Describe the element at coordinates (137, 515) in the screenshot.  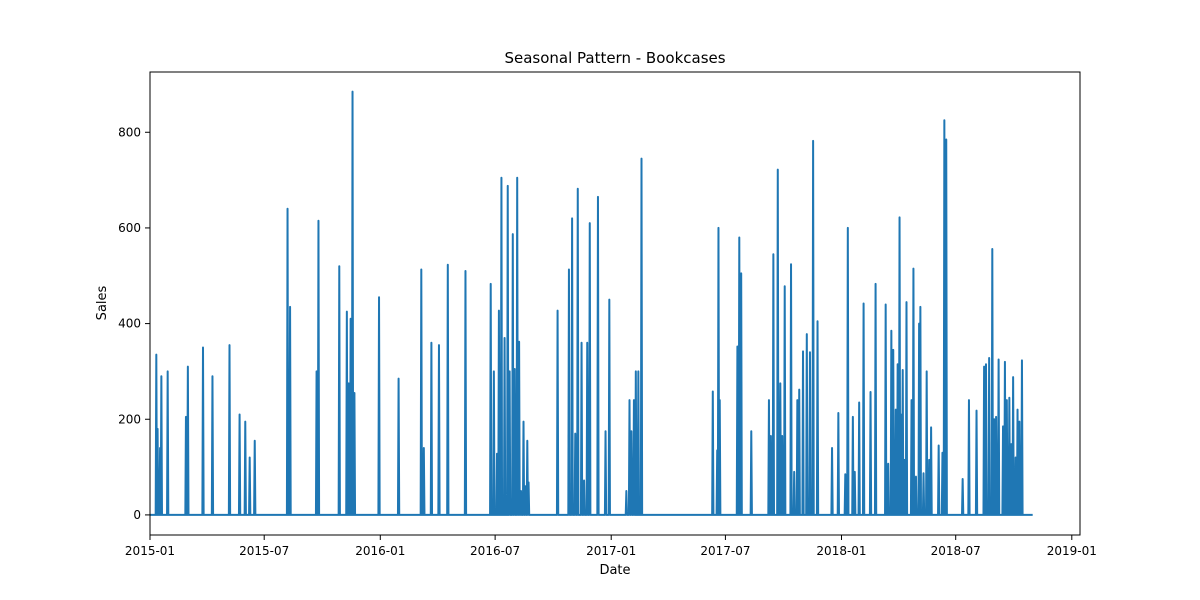
I see `y-tick-label: 0` at that location.